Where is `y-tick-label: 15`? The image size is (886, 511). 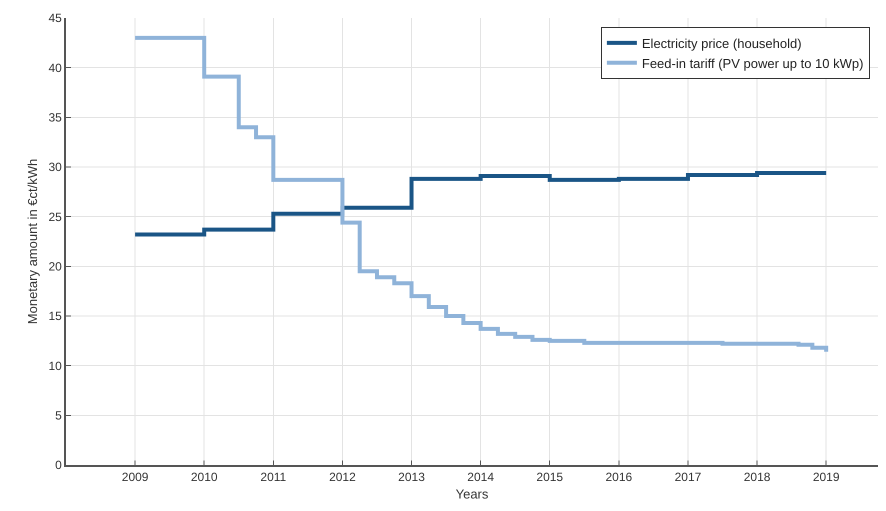
y-tick-label: 15 is located at coordinates (55, 316).